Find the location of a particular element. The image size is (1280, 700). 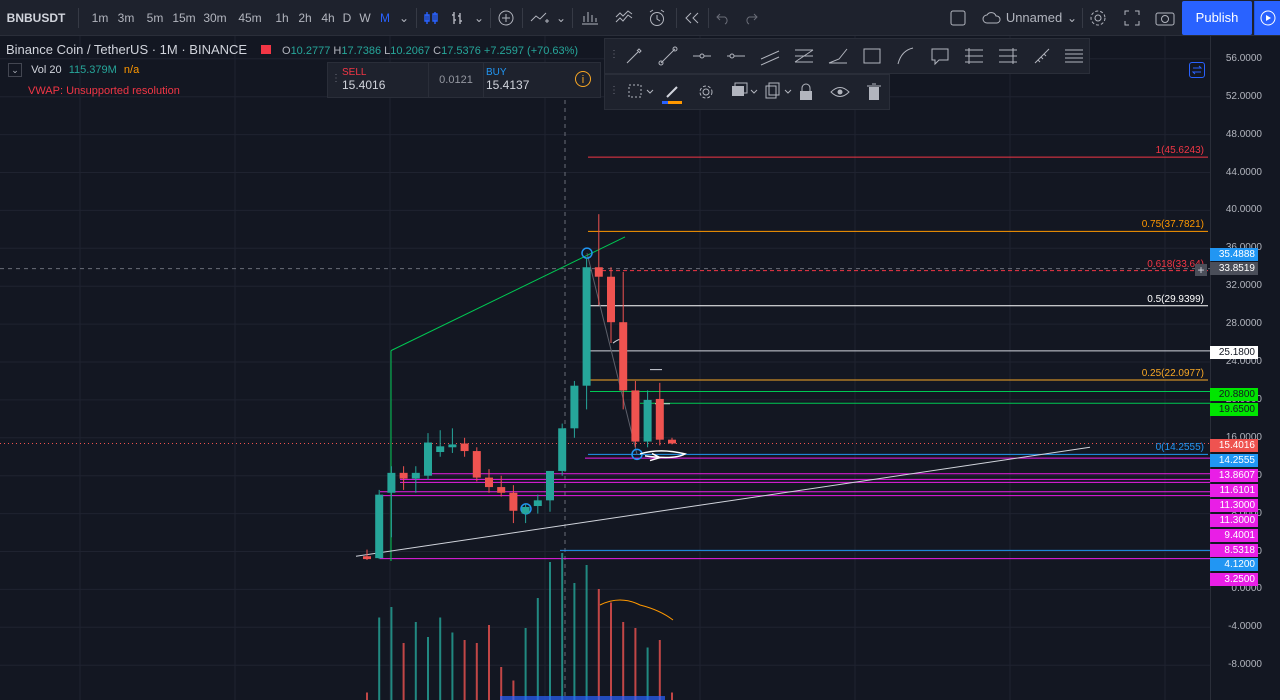

crosshair-plus-icon: + is located at coordinates (1201, 270).